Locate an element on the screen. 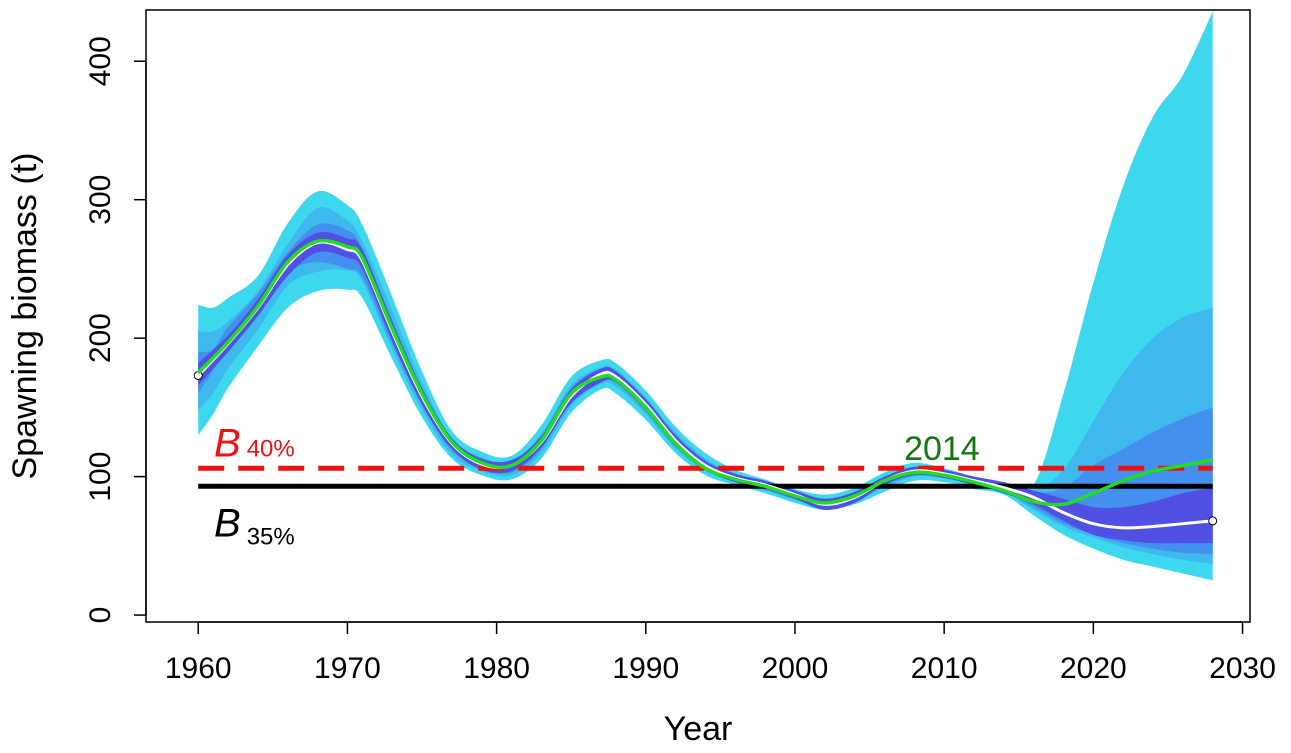 The height and width of the screenshot is (753, 1291). y-tick-label-300: 300 is located at coordinates (100, 200).